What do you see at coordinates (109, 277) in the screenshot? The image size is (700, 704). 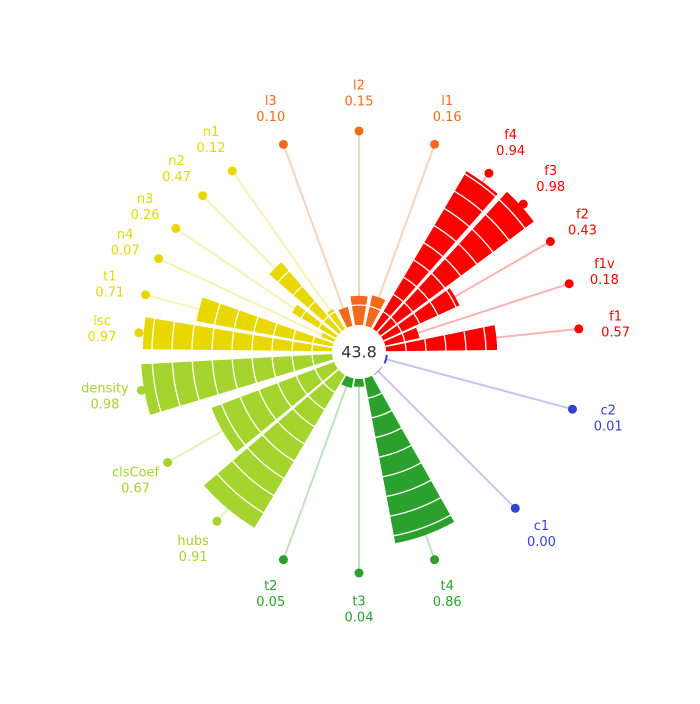 I see `category-label: t1` at bounding box center [109, 277].